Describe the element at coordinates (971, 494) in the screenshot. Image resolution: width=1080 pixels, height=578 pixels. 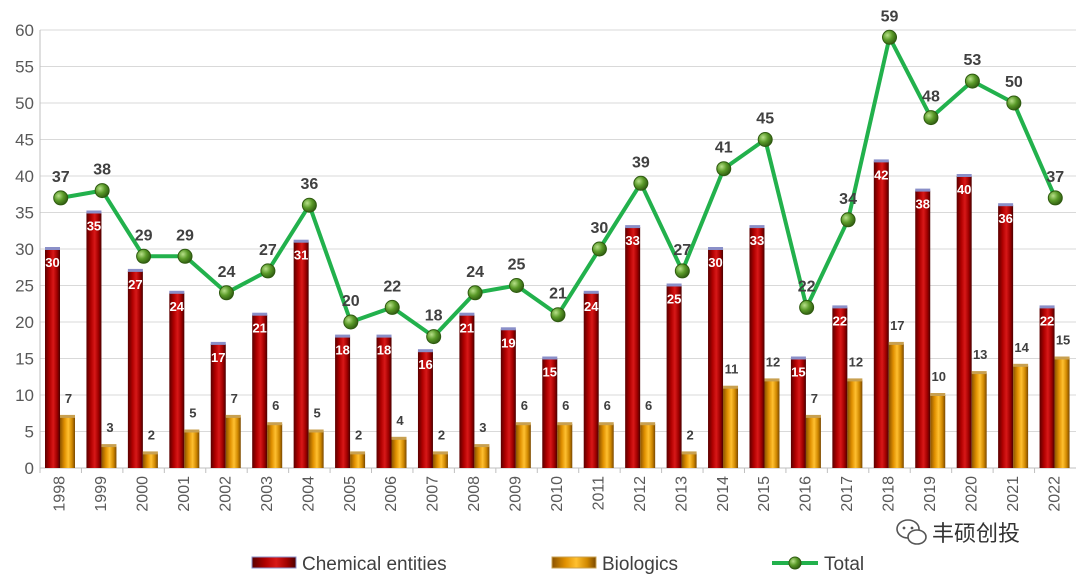
I see `x-tick-label: 2020` at that location.